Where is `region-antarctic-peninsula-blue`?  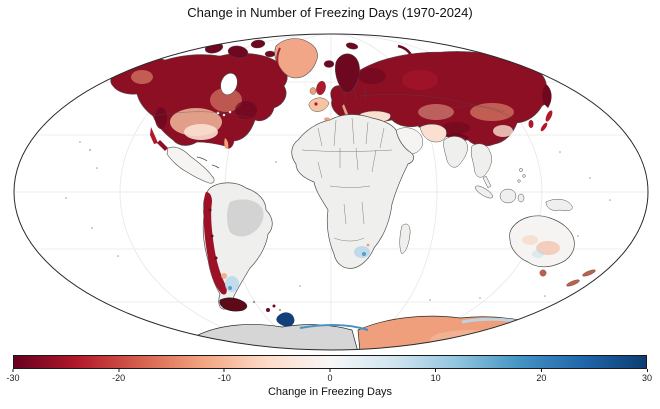
region-antarctic-peninsula-blue is located at coordinates (285, 319).